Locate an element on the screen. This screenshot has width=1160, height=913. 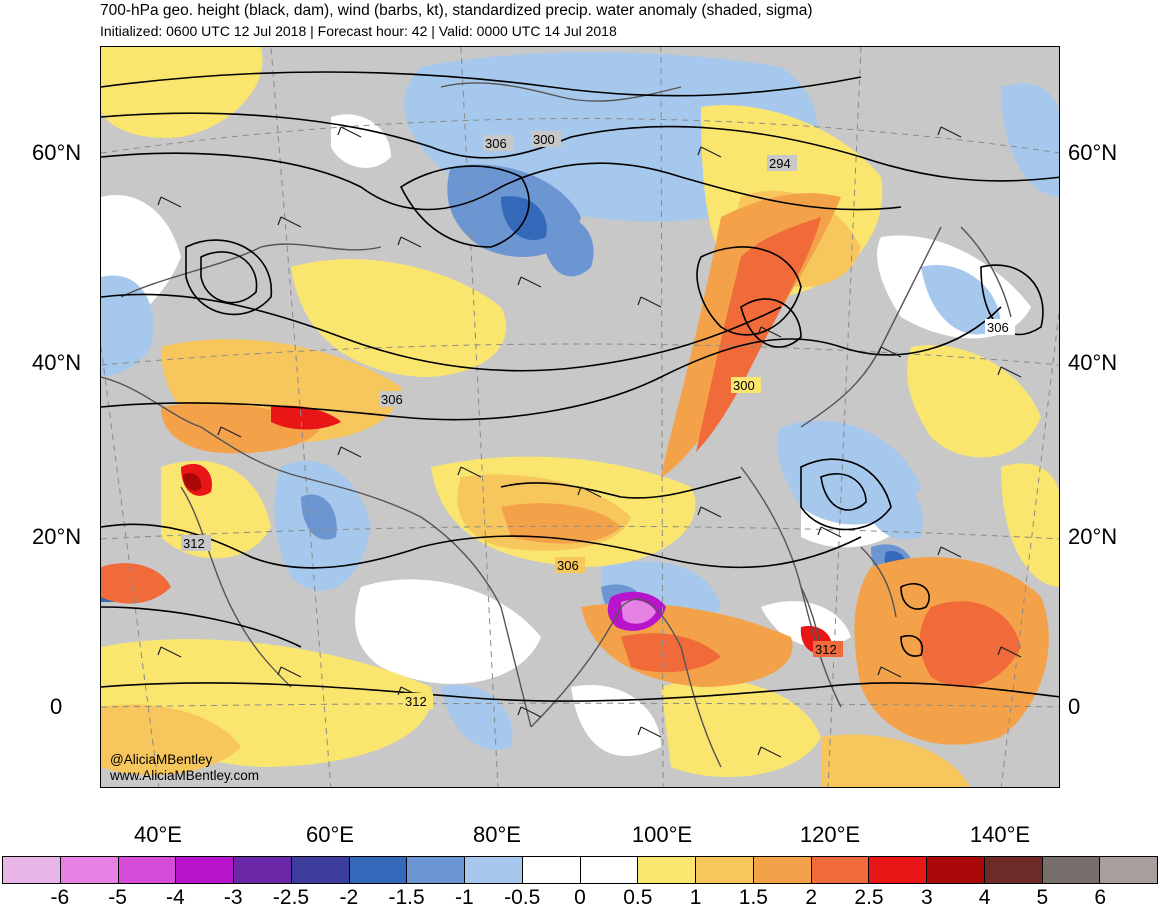
lon-label: 80°E is located at coordinates (497, 834).